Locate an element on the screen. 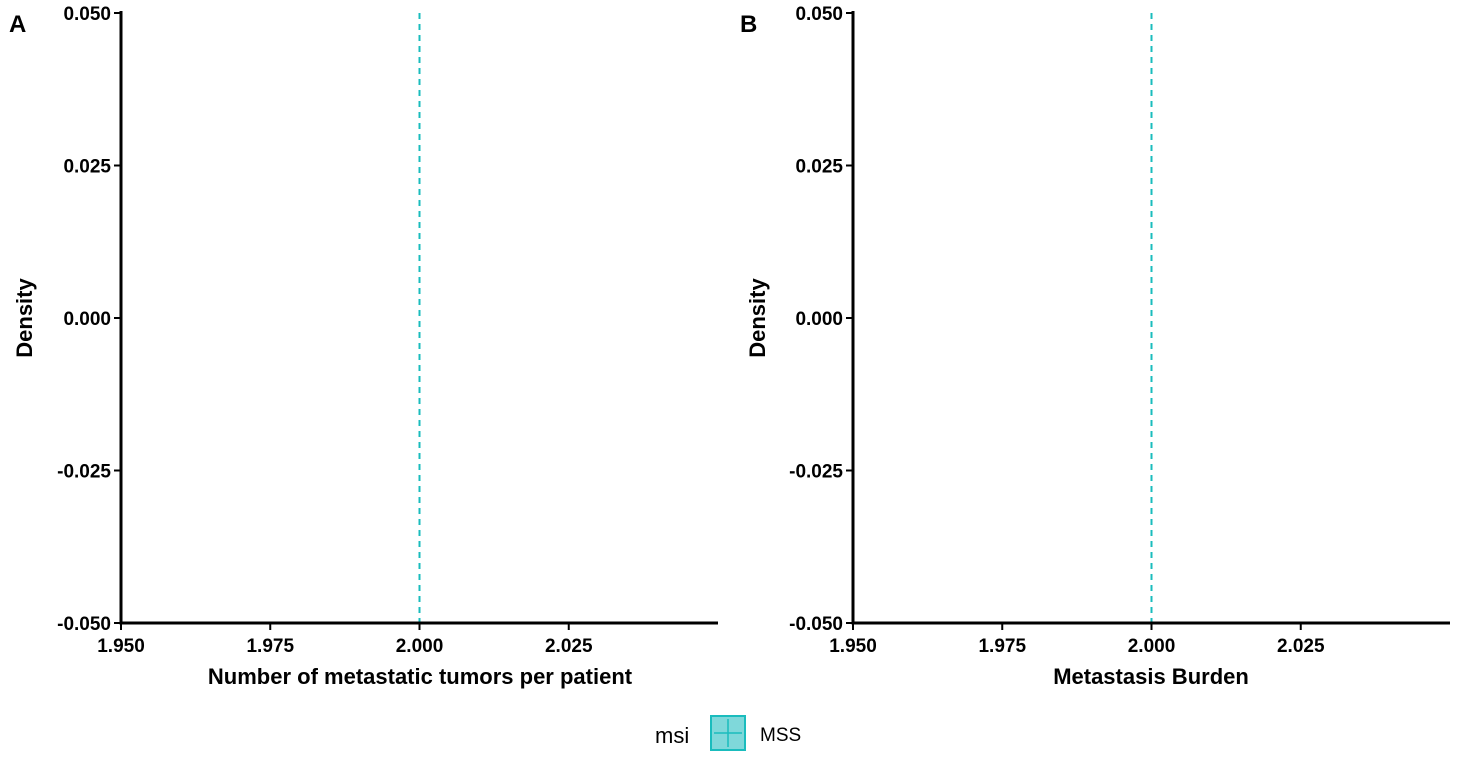  panel-label: A is located at coordinates (17, 24).